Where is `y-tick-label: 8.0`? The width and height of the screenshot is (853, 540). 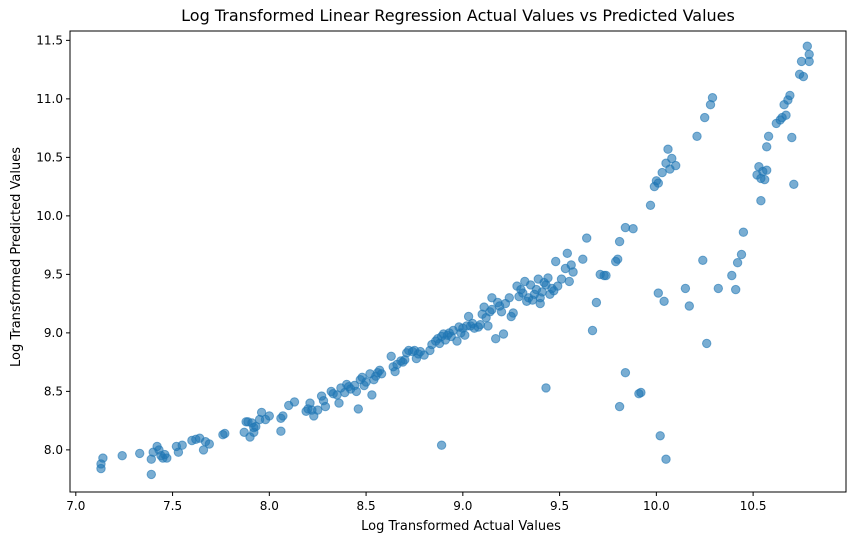 y-tick-label: 8.0 is located at coordinates (53, 450).